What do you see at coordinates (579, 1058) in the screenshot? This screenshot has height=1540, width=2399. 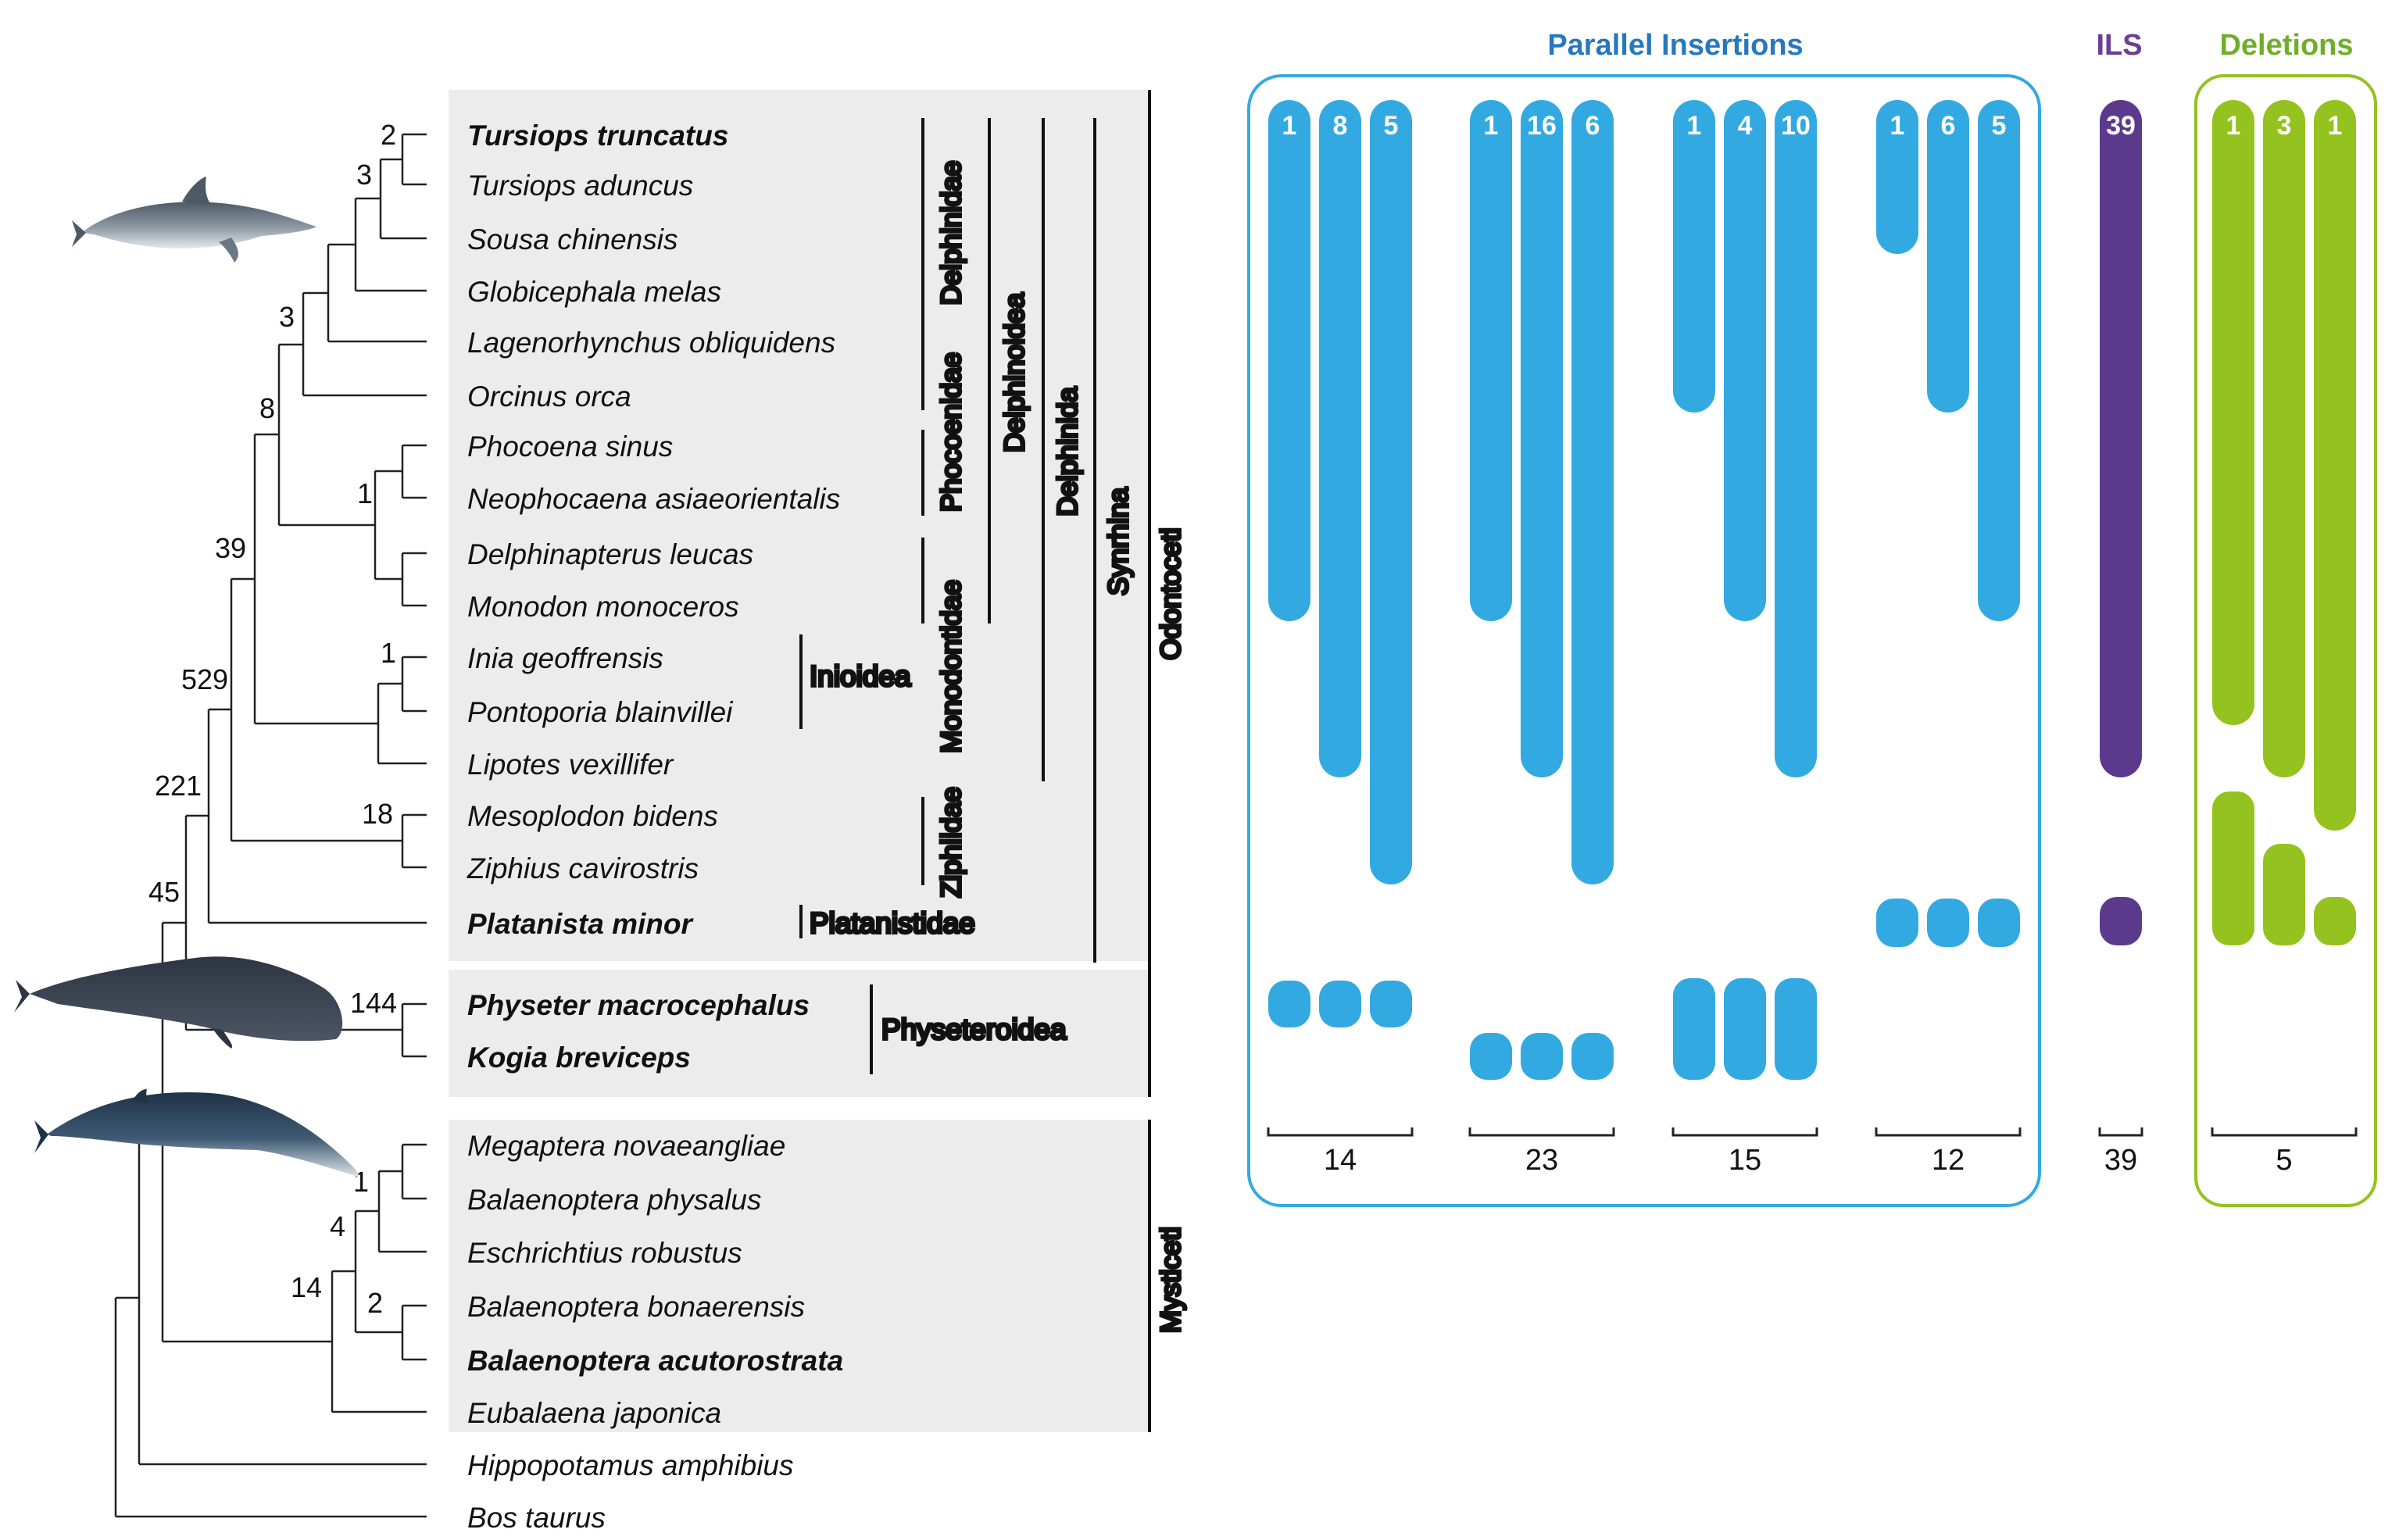 I see `species-label: Kogia breviceps` at bounding box center [579, 1058].